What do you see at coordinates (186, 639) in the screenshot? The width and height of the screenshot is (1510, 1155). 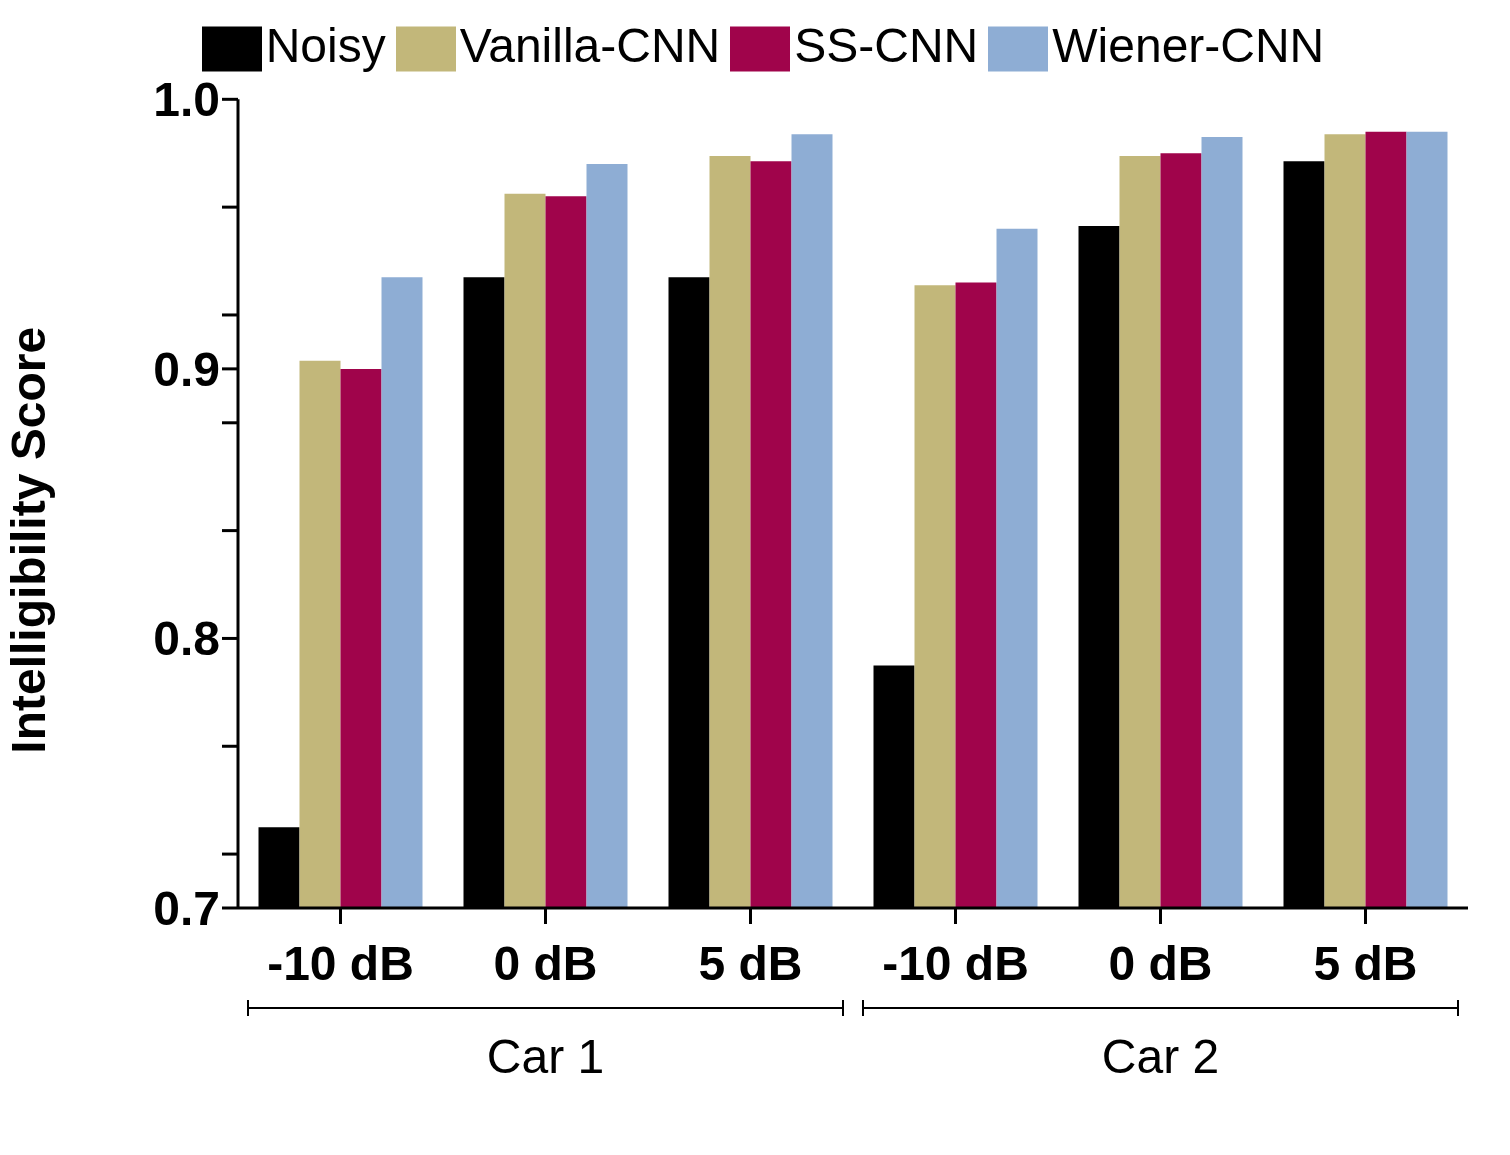 I see `y-tick-label: 0.8` at bounding box center [186, 639].